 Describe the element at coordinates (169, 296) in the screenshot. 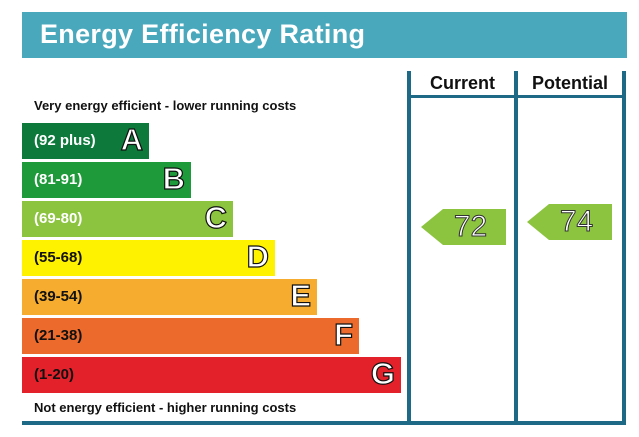

I see `band-e: (39-54) E` at that location.